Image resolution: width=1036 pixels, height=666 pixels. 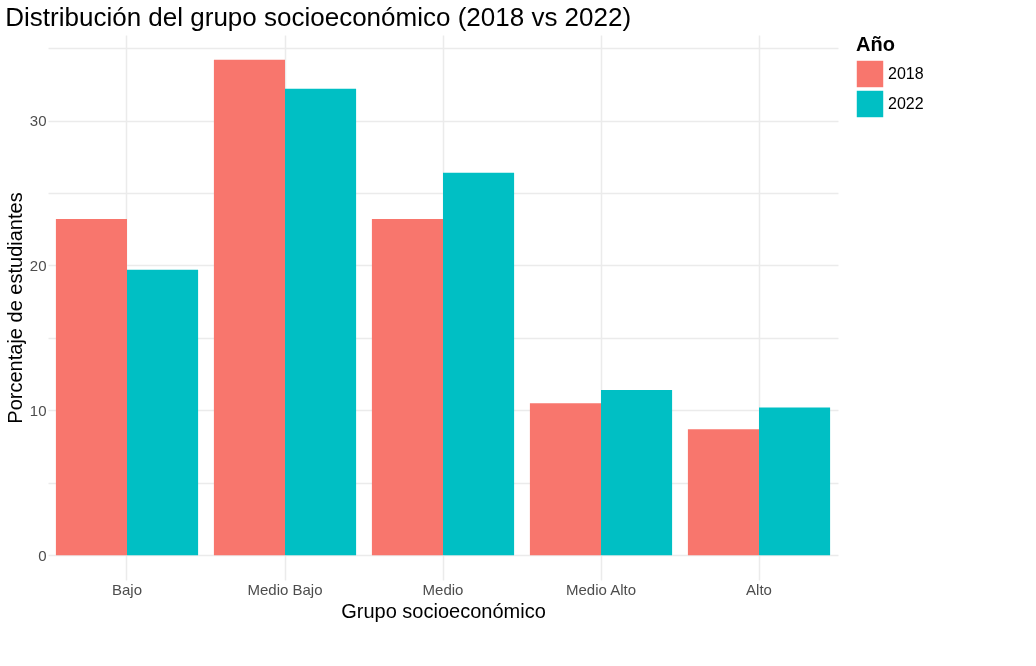 I want to click on y-tick-label: 20, so click(x=38, y=265).